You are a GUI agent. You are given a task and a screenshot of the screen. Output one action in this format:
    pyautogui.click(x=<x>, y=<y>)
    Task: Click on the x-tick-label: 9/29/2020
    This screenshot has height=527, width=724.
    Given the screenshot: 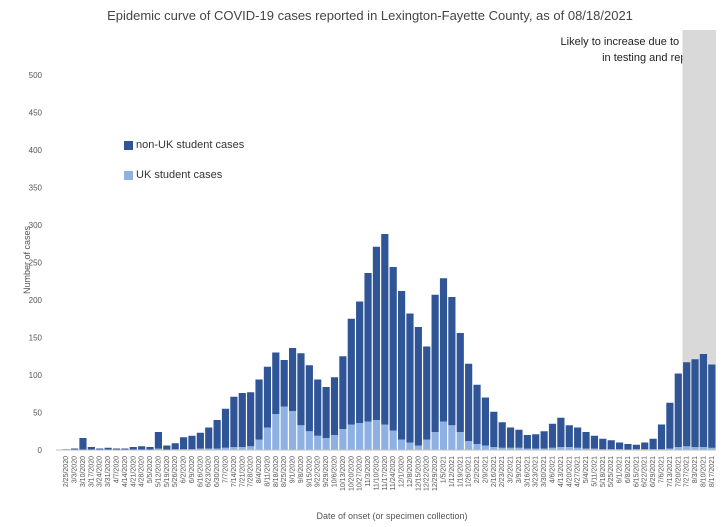 What is the action you would take?
    pyautogui.click(x=326, y=471)
    